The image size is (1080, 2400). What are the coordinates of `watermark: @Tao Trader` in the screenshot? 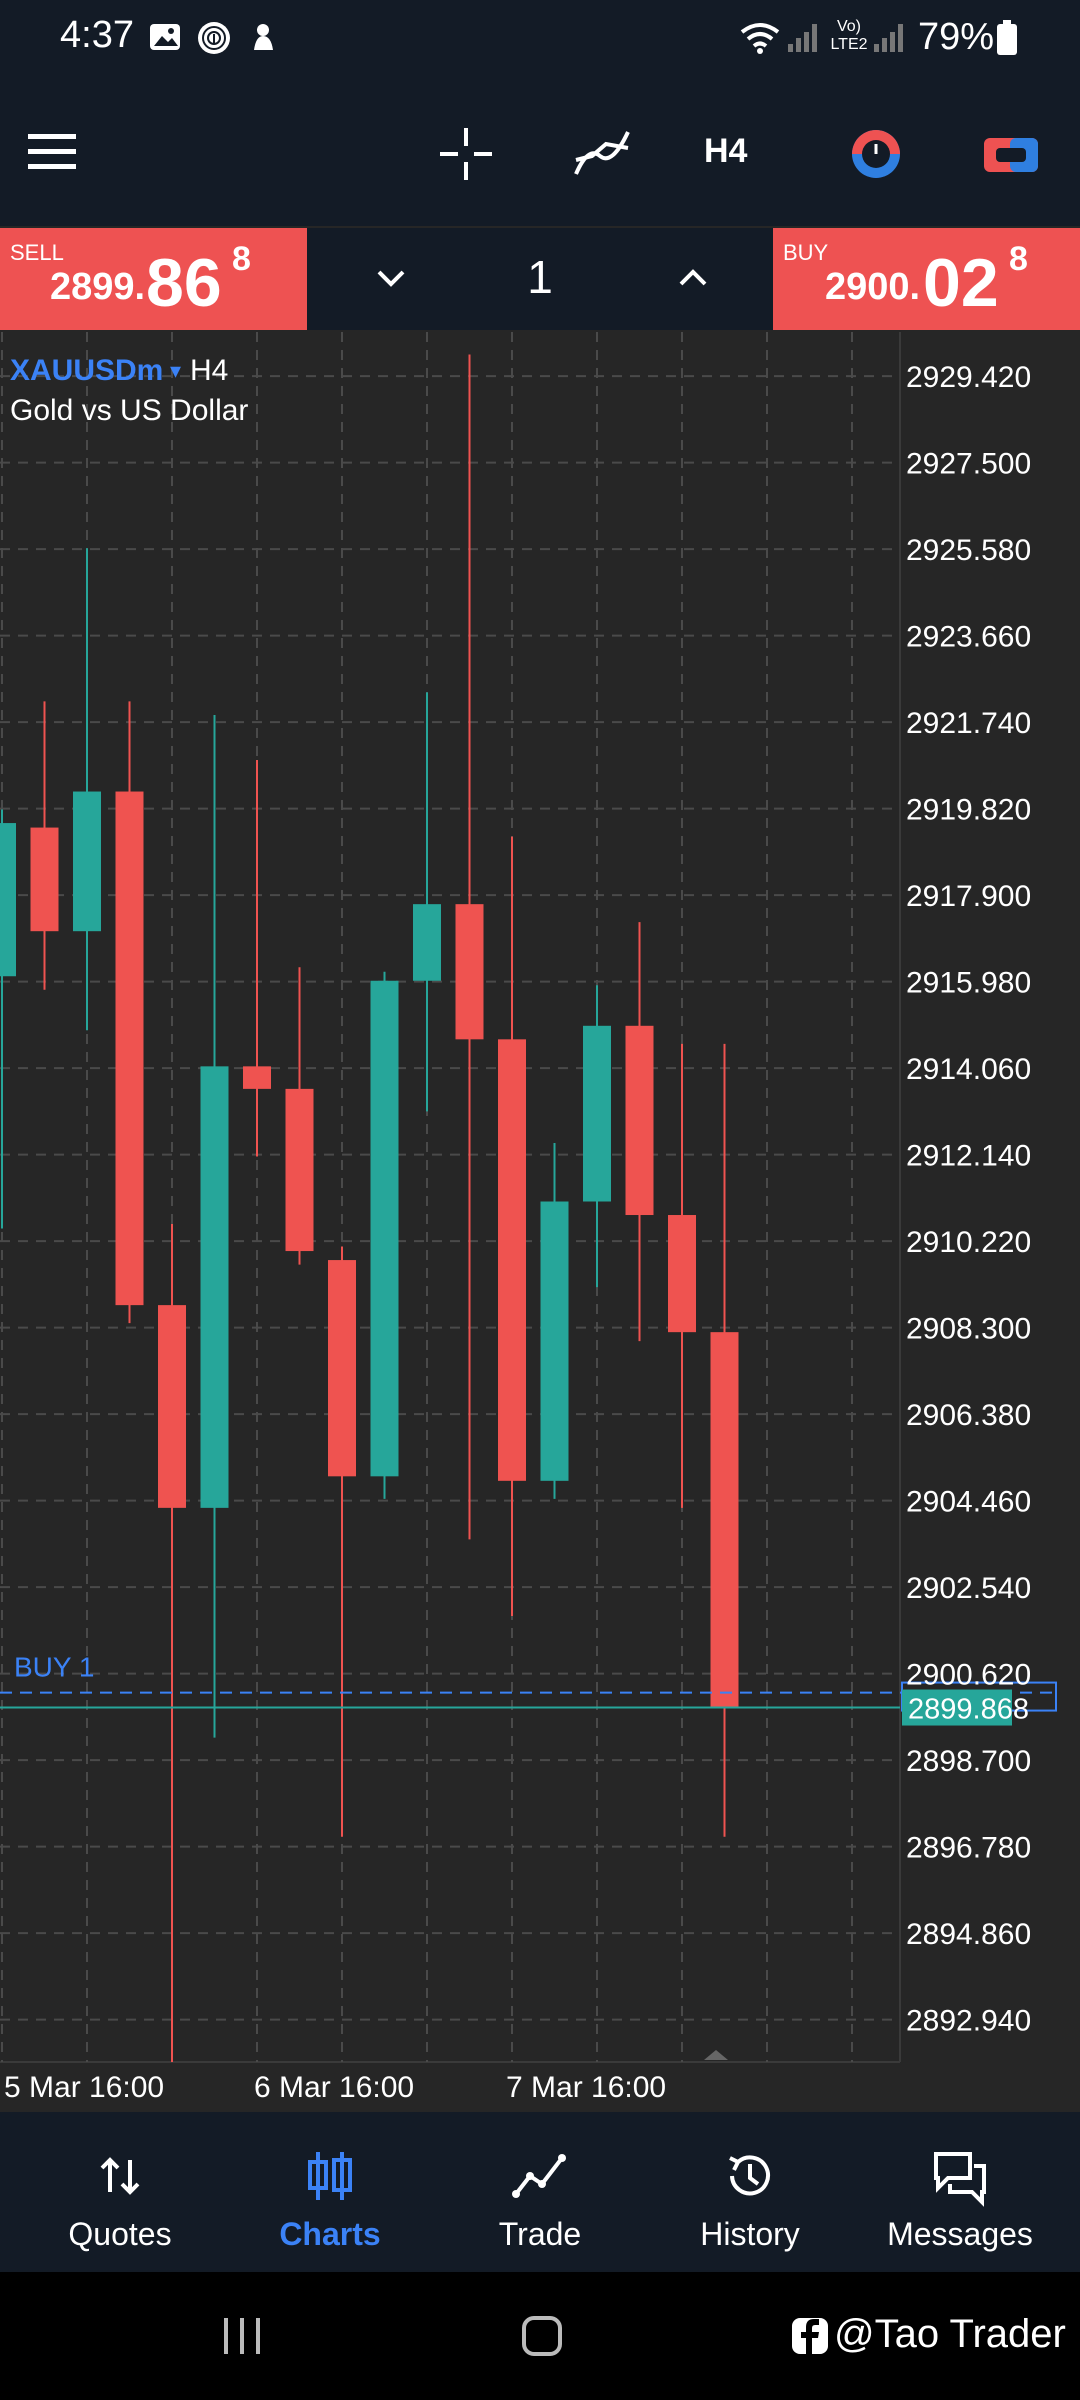 It's located at (950, 2334).